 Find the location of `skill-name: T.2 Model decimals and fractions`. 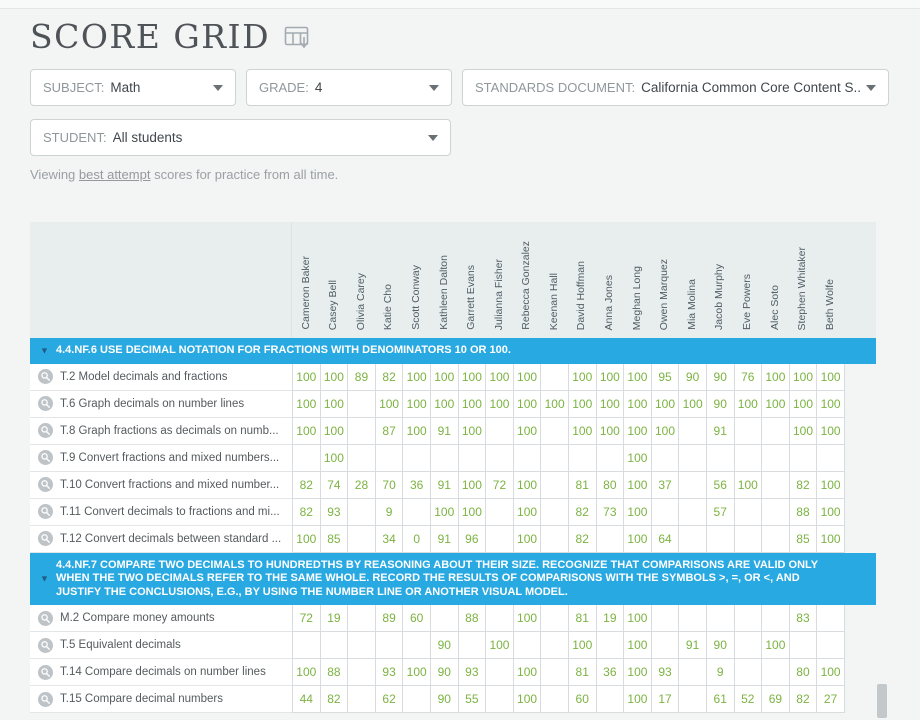

skill-name: T.2 Model decimals and fractions is located at coordinates (144, 376).